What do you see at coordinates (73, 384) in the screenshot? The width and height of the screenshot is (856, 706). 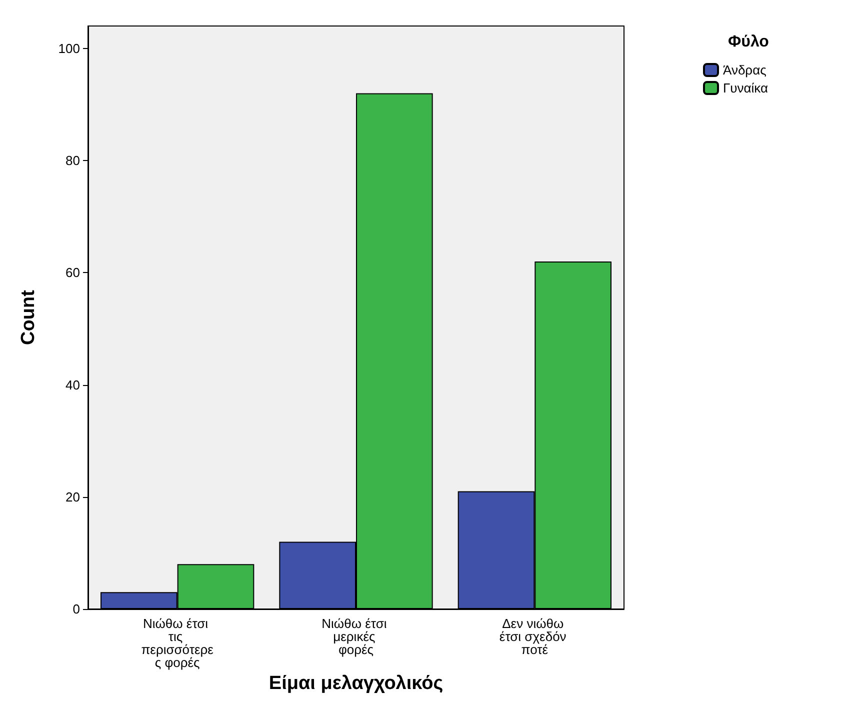 I see `y-tick-label: 40` at bounding box center [73, 384].